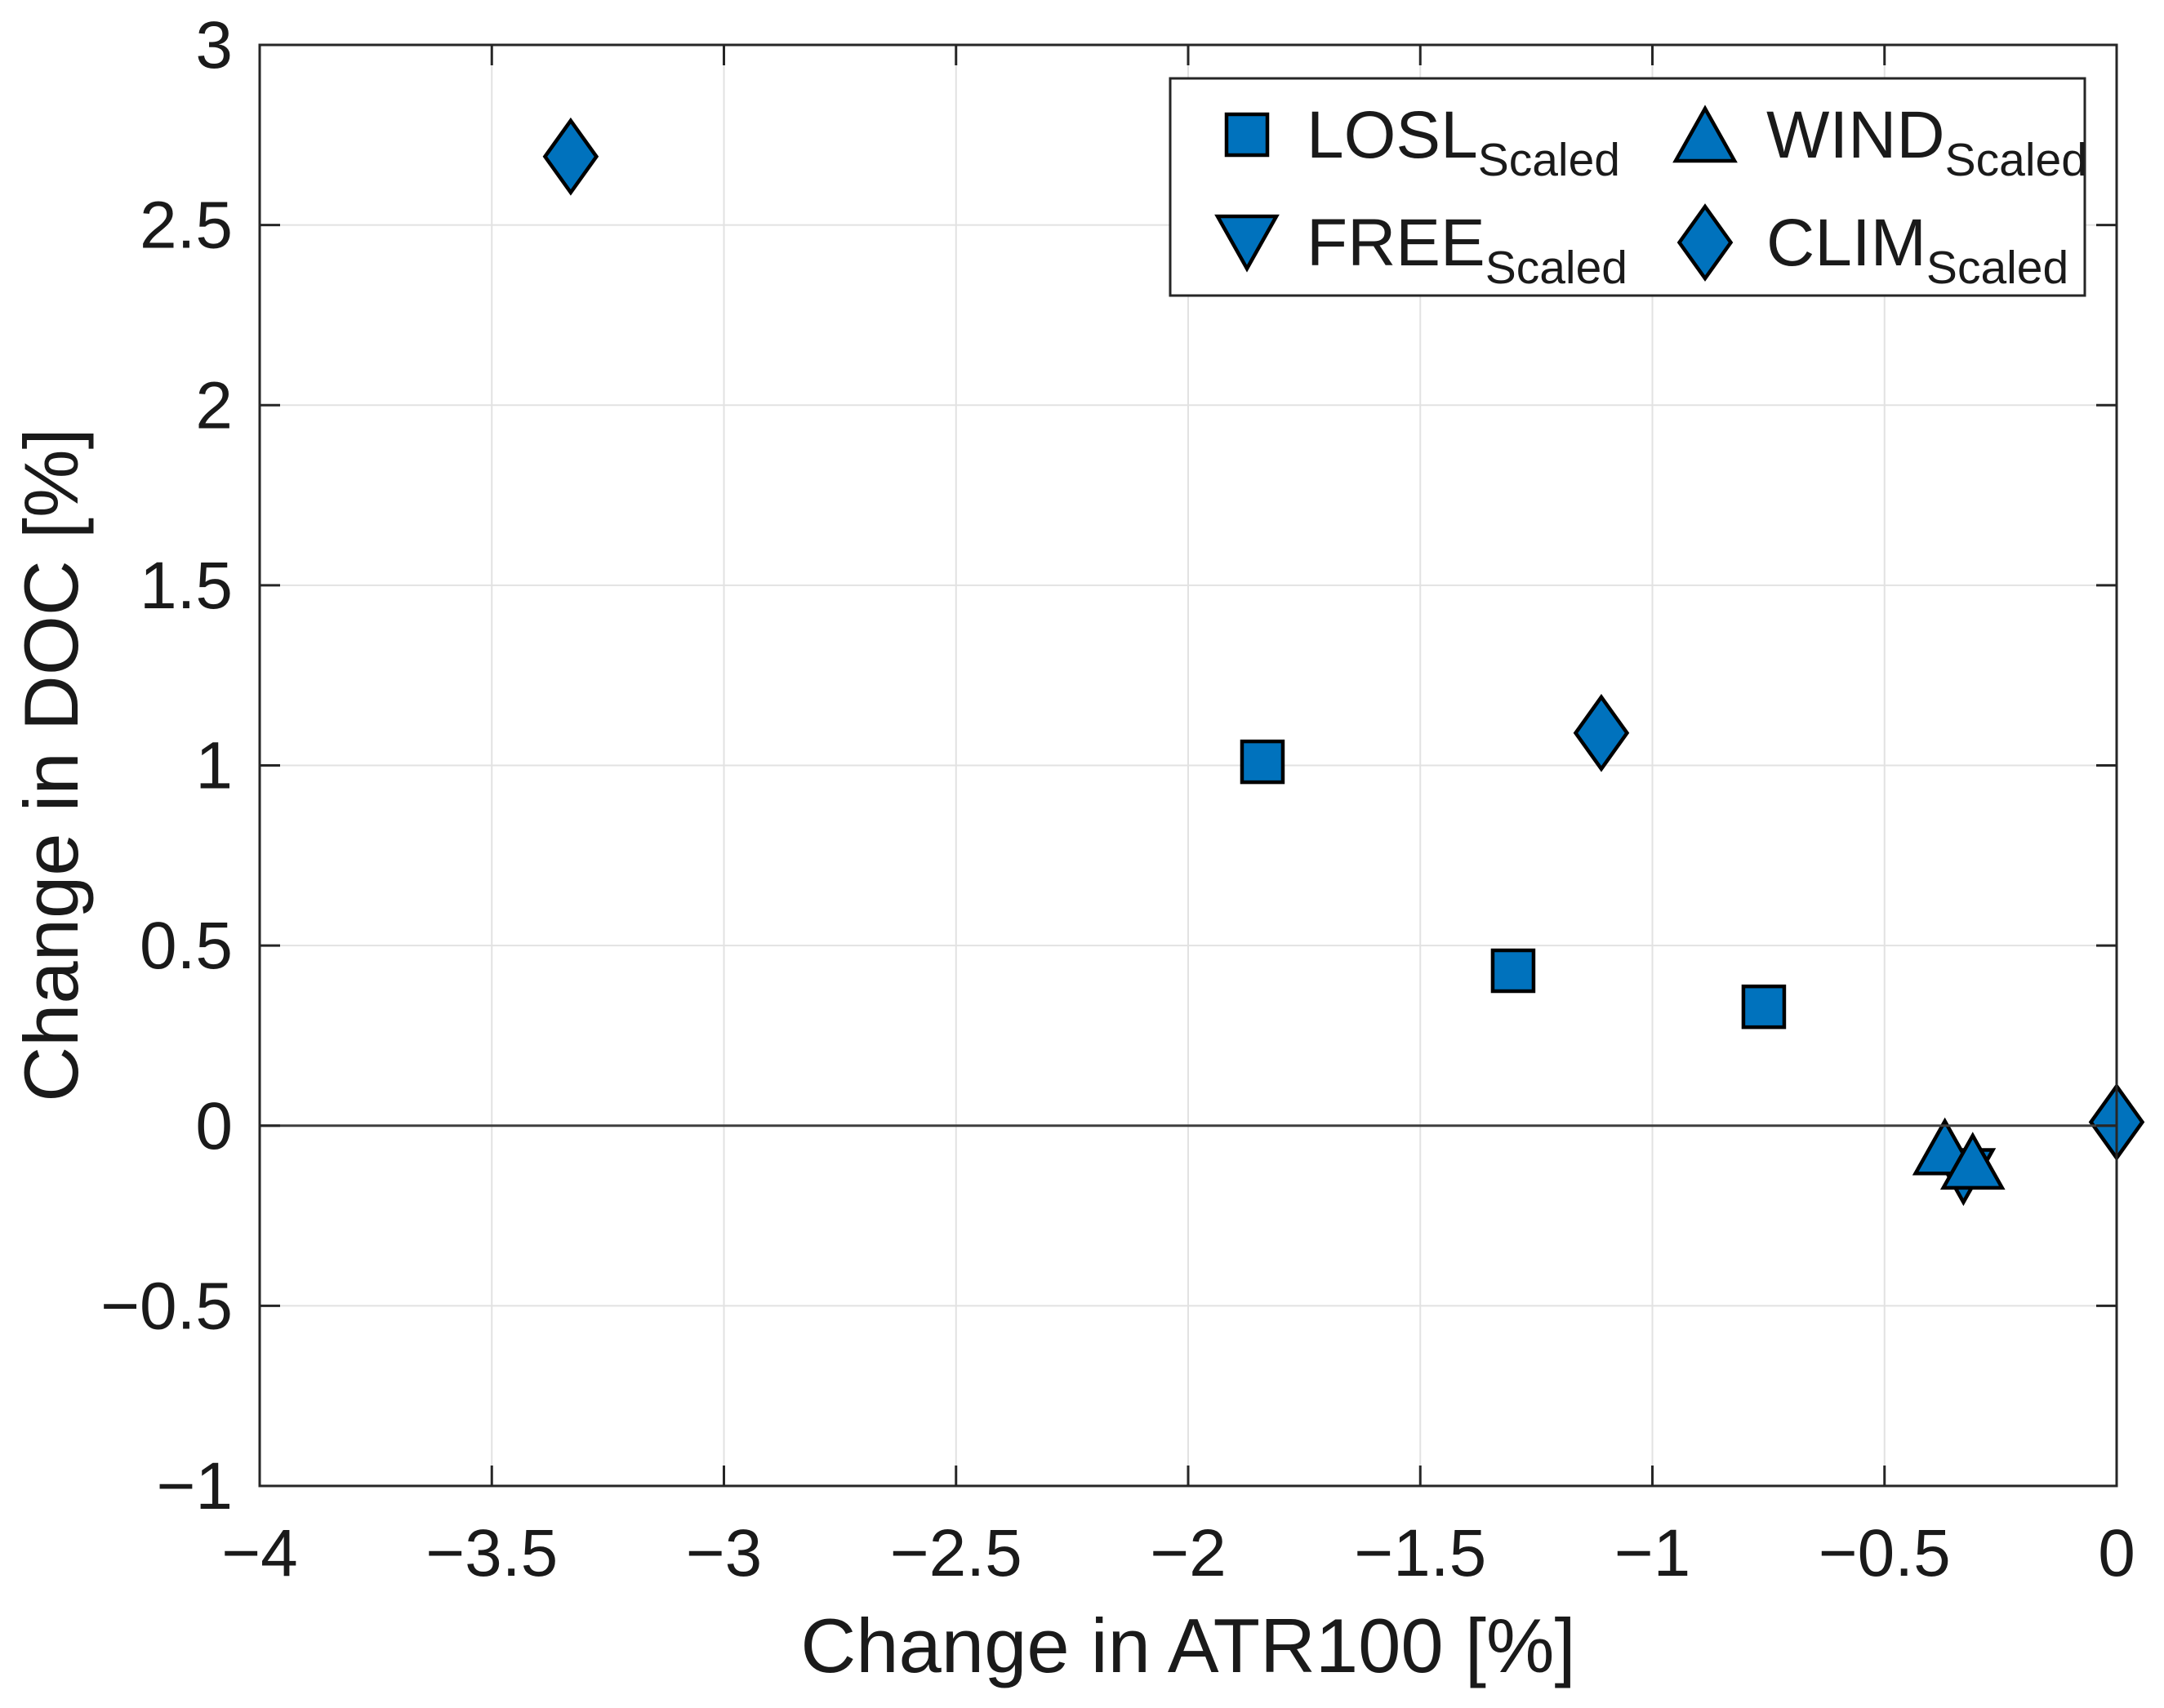 The image size is (2164, 1708). Describe the element at coordinates (196, 1486) in the screenshot. I see `y-tick-label: −1` at that location.